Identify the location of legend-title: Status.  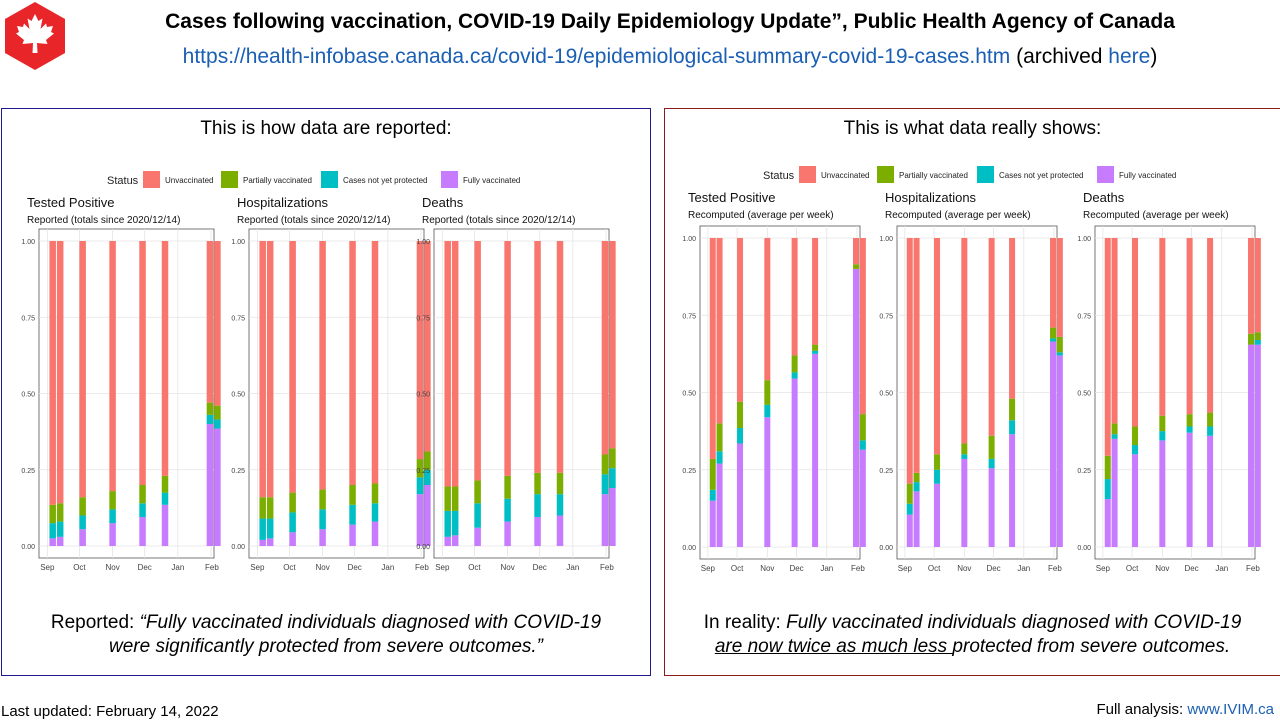
(123, 181).